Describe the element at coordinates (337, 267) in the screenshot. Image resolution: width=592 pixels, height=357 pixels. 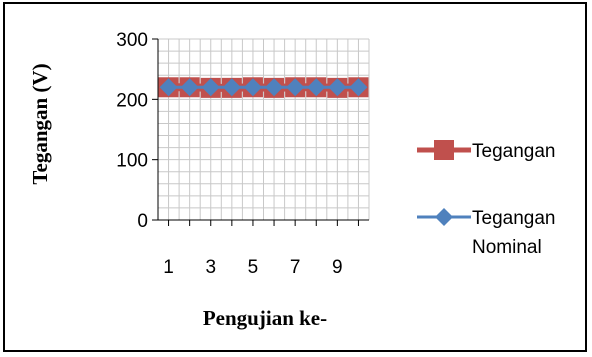
I see `x-tick-label: 9` at that location.